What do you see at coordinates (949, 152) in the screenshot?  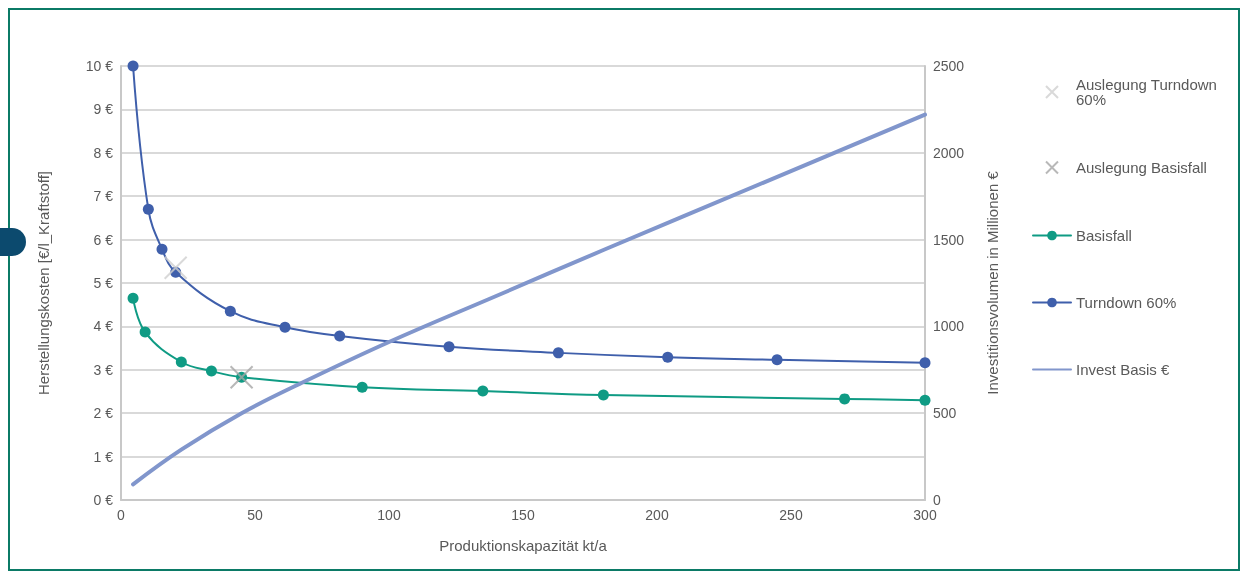 I see `y2-tick-label: 2000` at bounding box center [949, 152].